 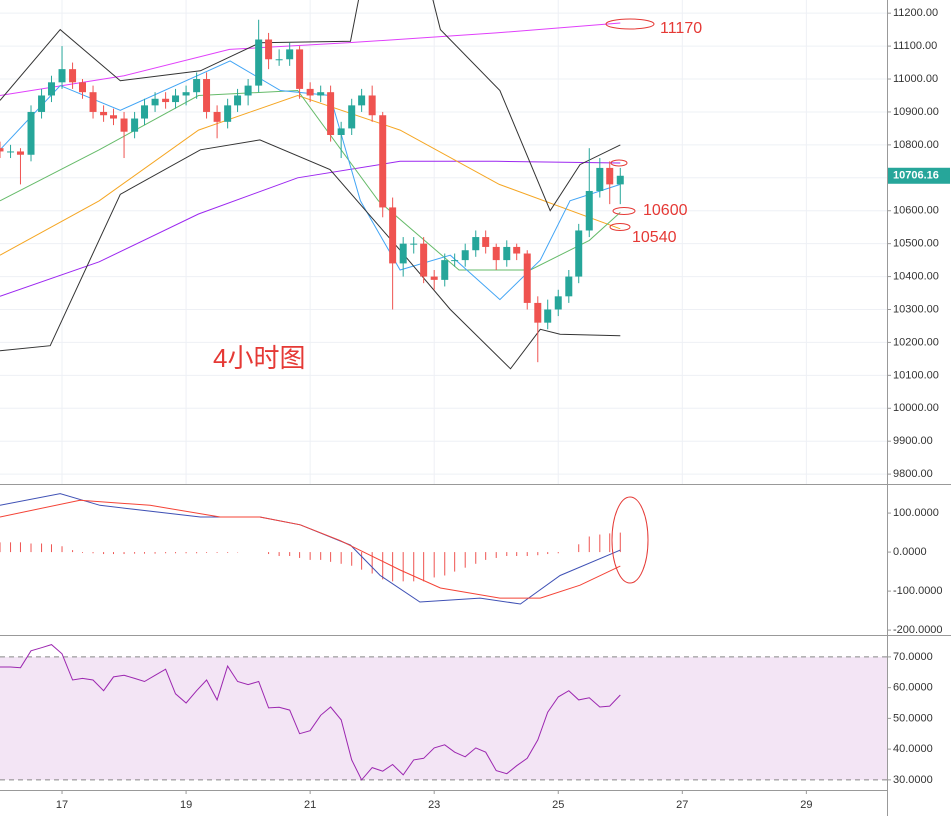 What do you see at coordinates (913, 657) in the screenshot?
I see `y-tick-label: 70.0000` at bounding box center [913, 657].